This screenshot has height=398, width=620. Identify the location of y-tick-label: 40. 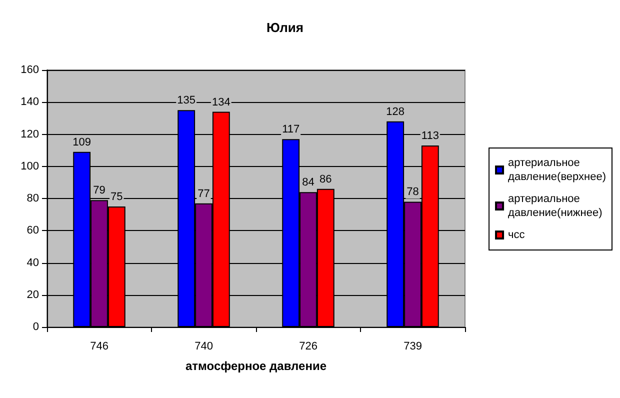
(32, 262).